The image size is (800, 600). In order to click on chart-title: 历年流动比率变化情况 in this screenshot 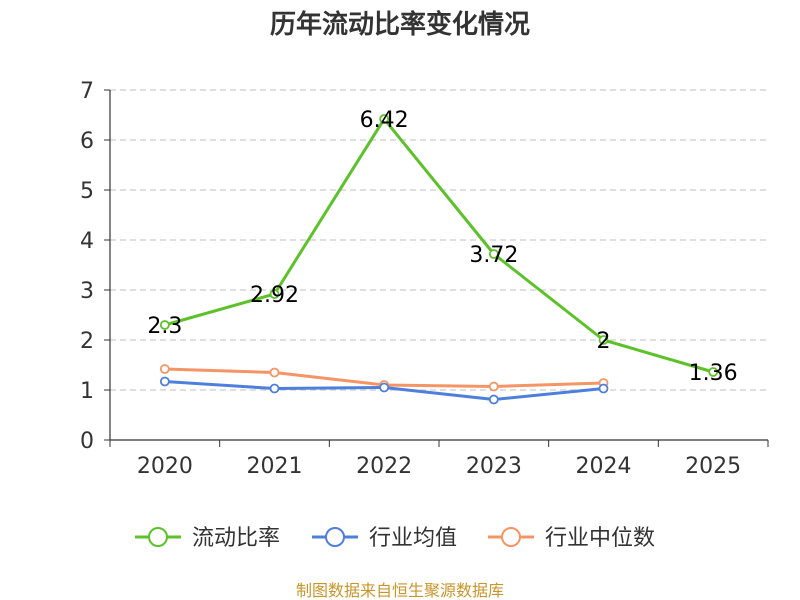, I will do `click(400, 24)`.